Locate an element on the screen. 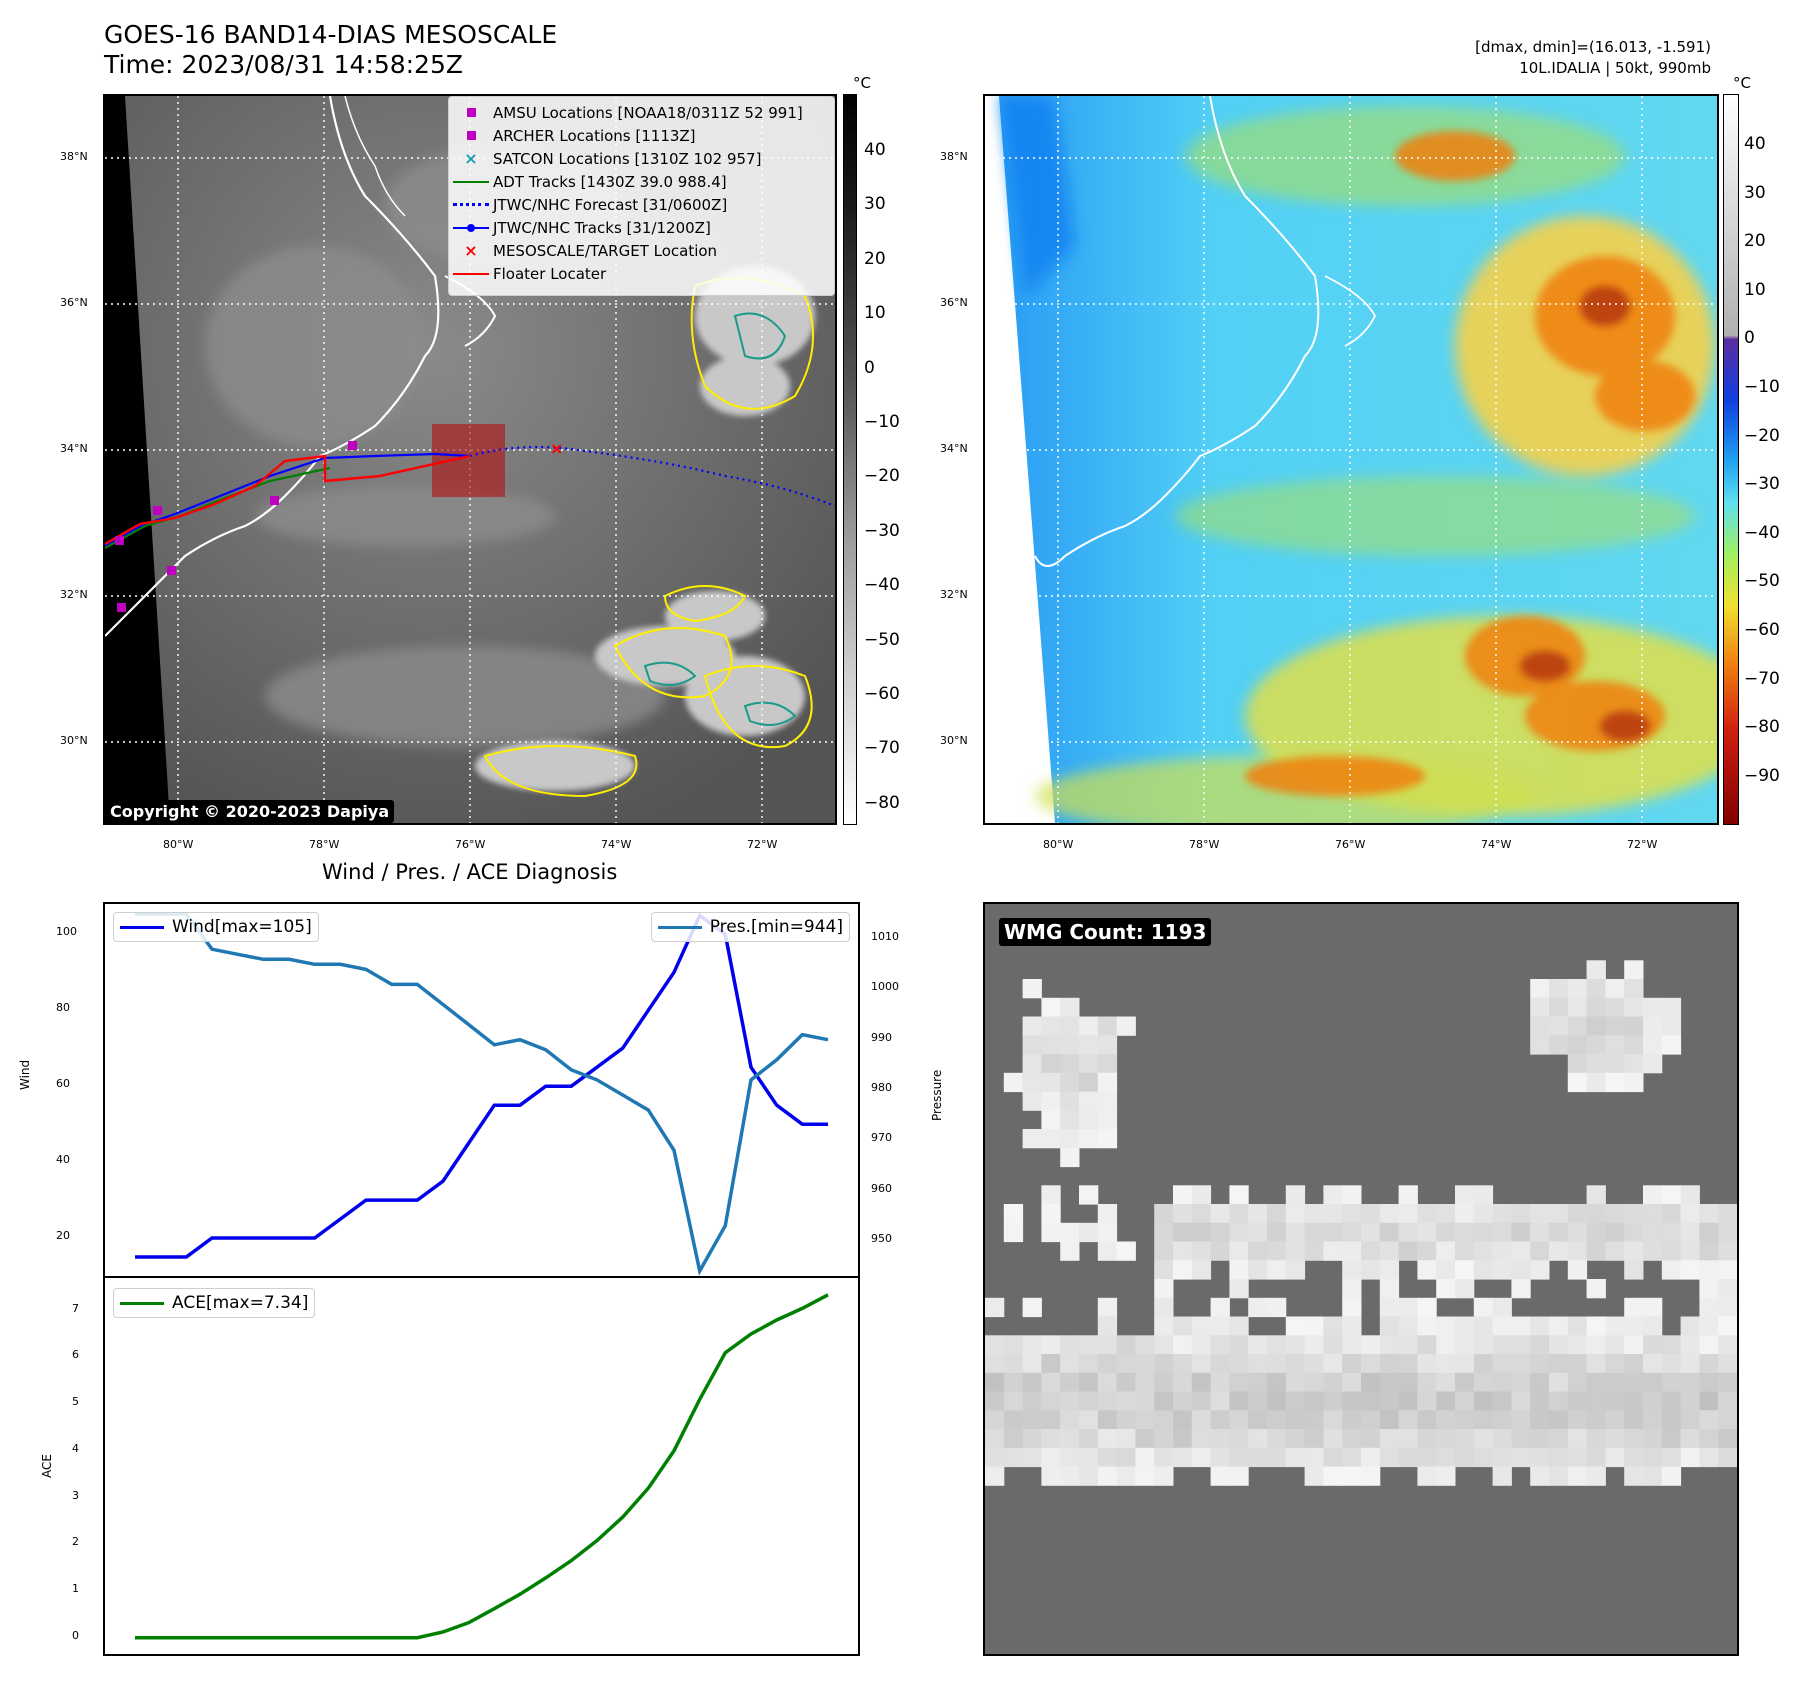 The width and height of the screenshot is (1797, 1684). pressure-tick-label: 980 is located at coordinates (881, 1087).